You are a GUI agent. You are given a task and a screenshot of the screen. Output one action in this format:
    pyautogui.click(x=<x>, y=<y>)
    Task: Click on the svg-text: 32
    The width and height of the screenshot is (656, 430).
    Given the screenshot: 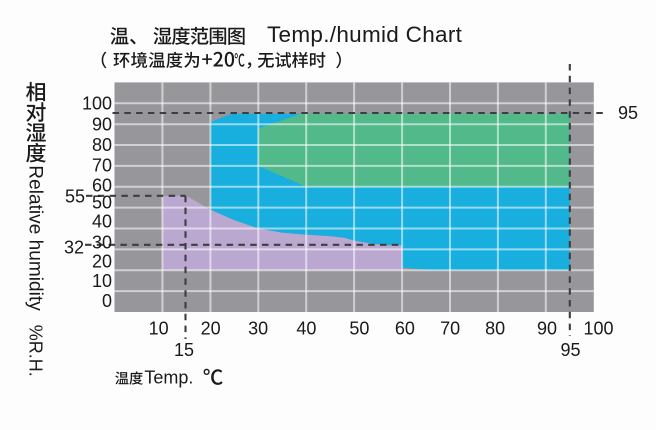 What is the action you would take?
    pyautogui.click(x=74, y=247)
    